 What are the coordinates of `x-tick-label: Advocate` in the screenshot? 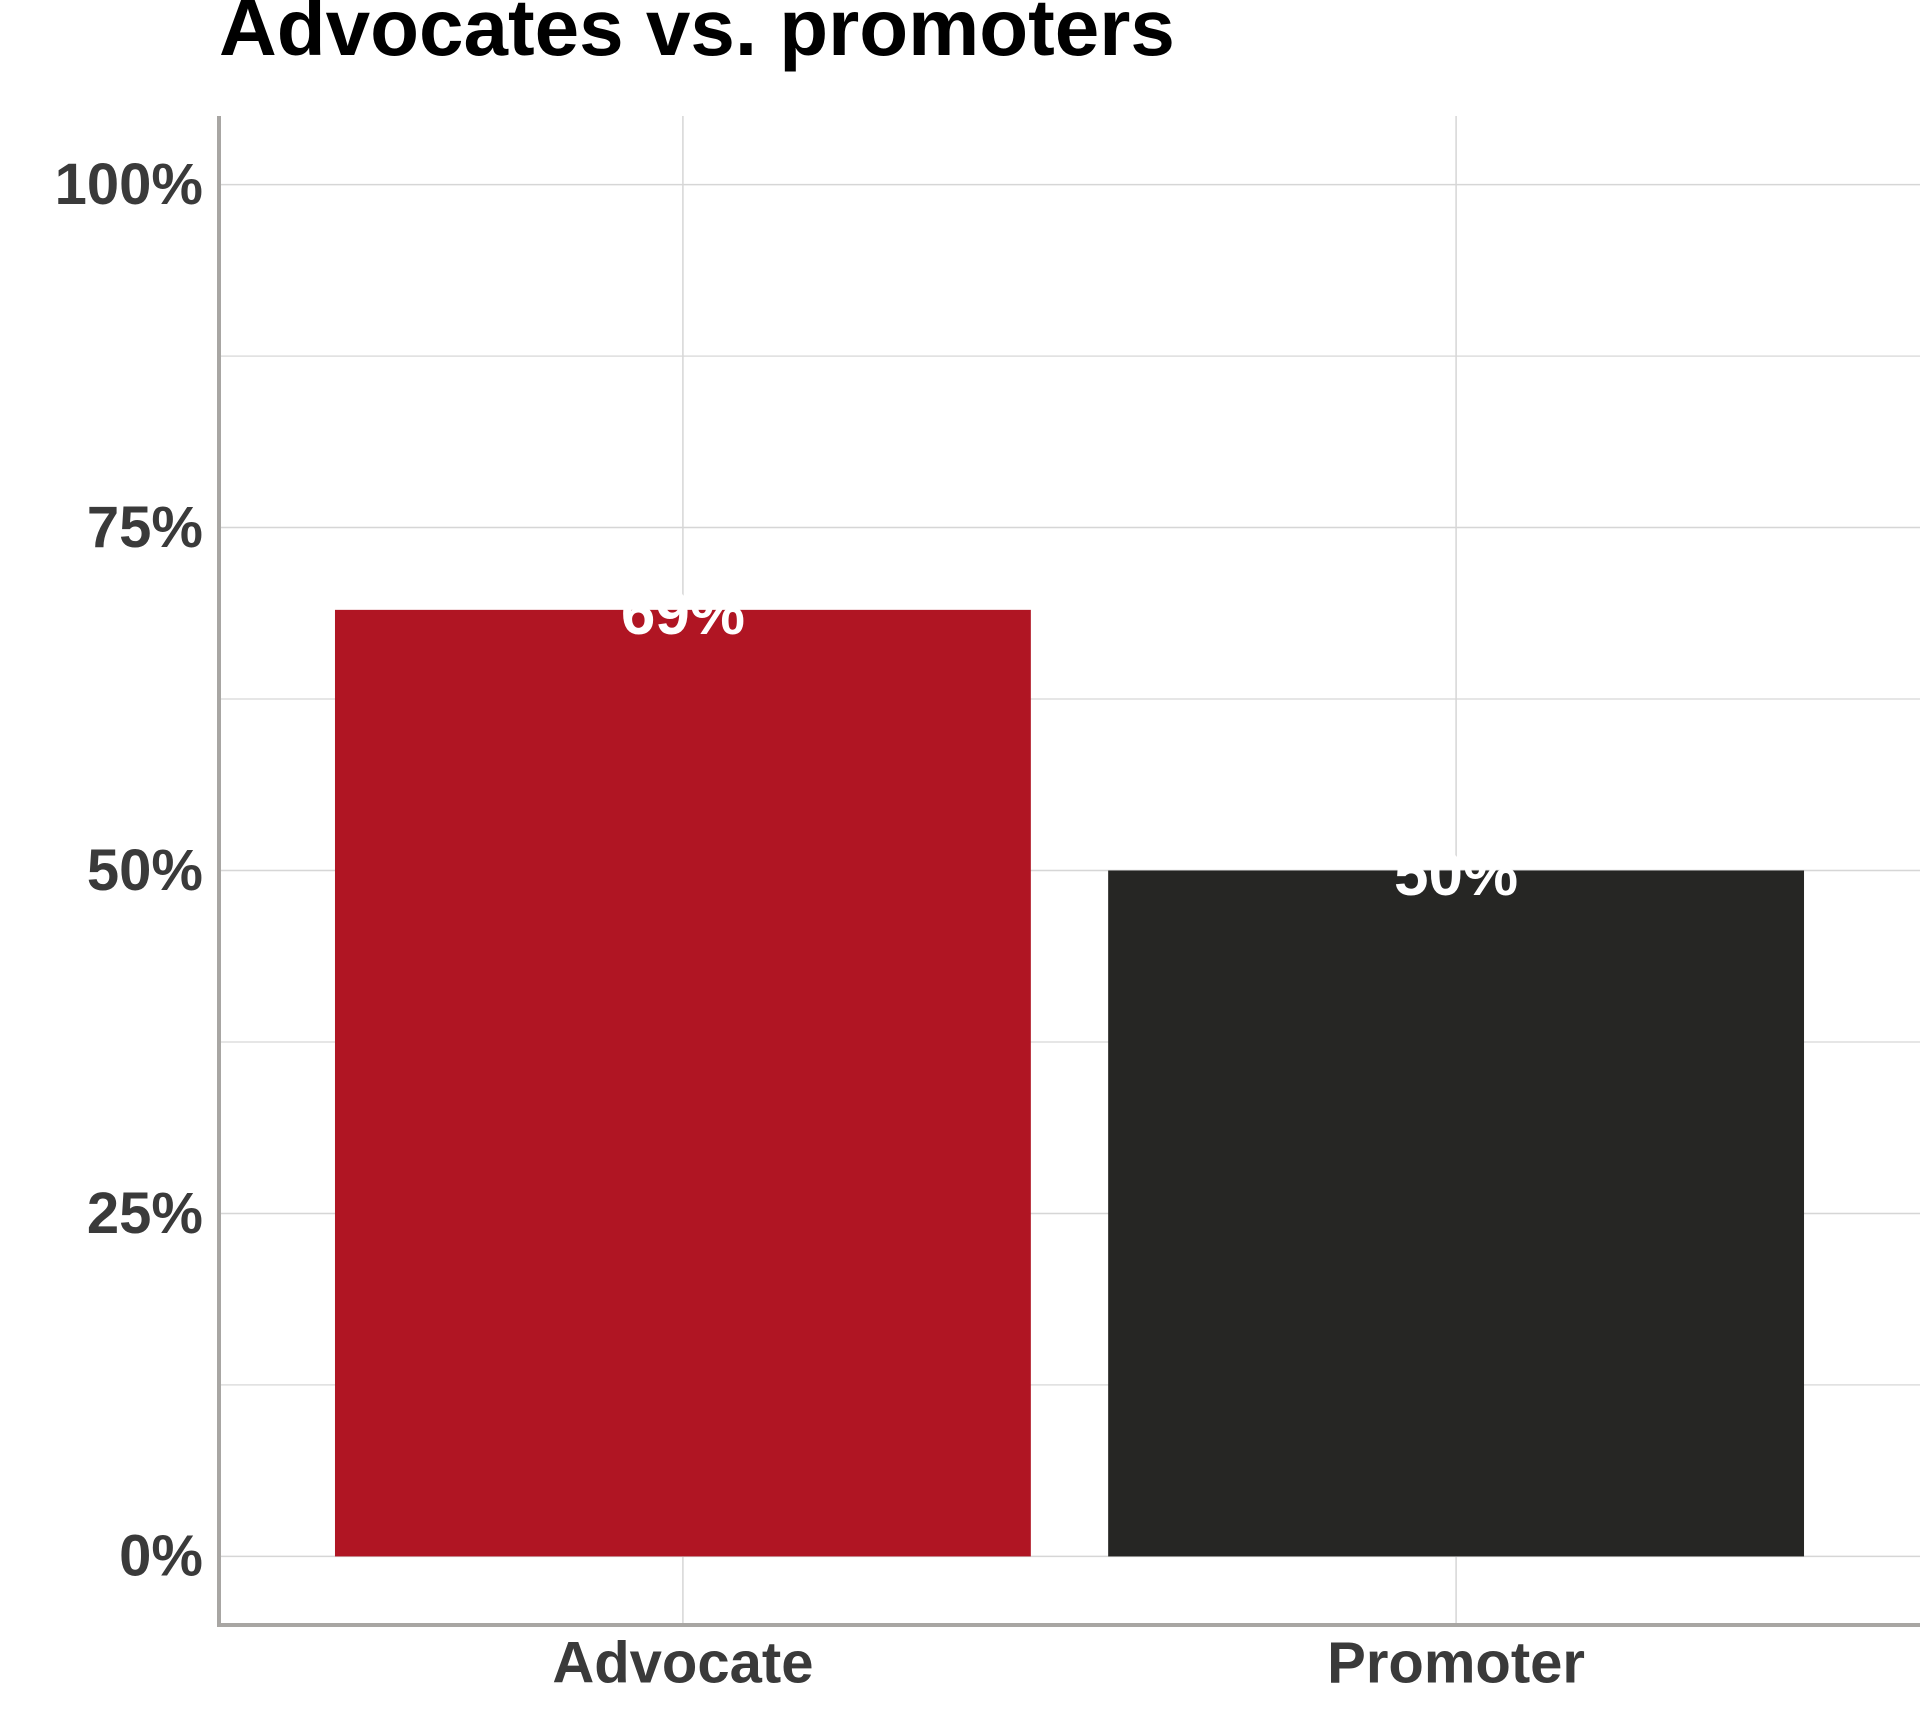 It's located at (682, 1662).